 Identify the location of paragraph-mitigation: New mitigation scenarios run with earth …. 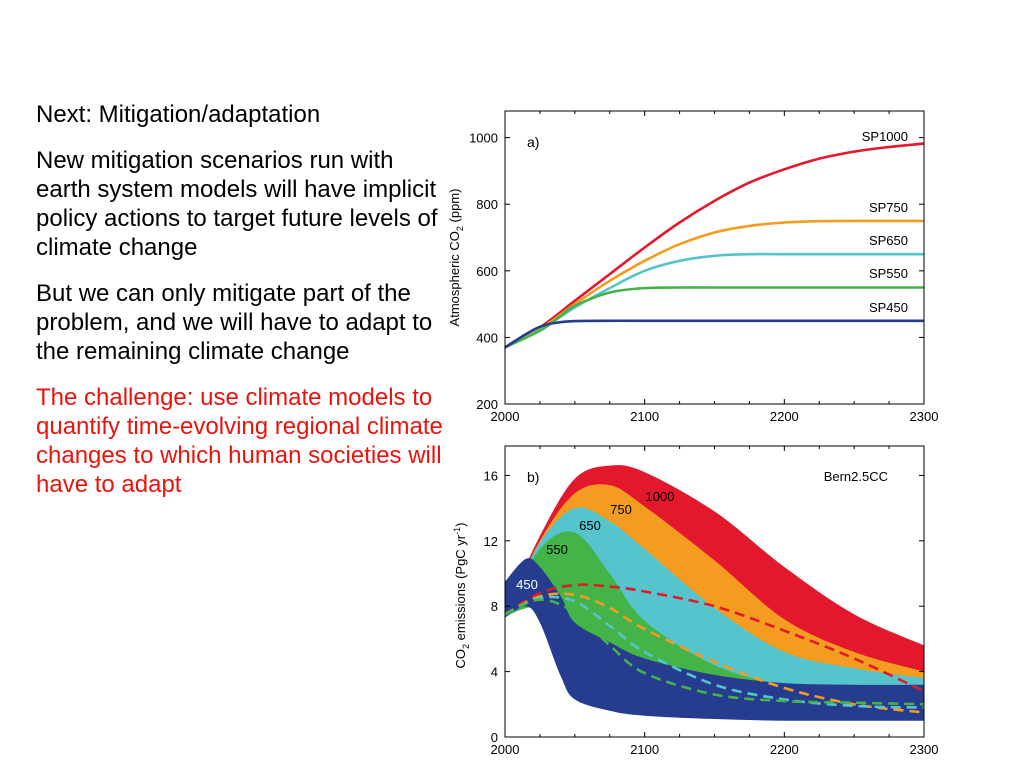
(237, 204).